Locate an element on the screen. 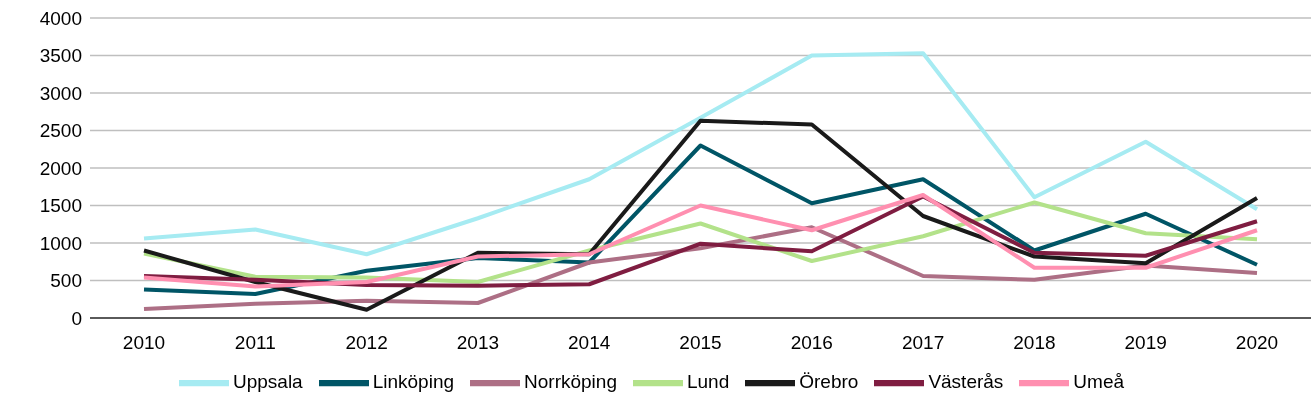 The image size is (1311, 411). x-tick-label: 2019 is located at coordinates (1145, 343).